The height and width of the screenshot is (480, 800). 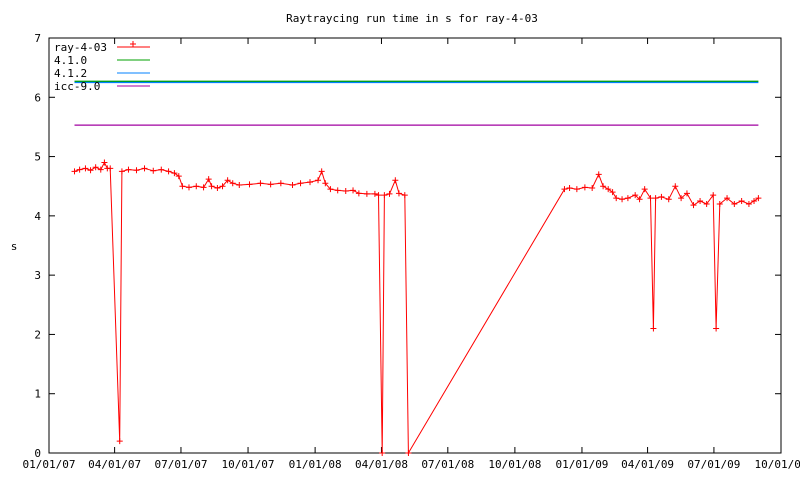 What do you see at coordinates (447, 464) in the screenshot?
I see `x-tick-label: 07/01/08` at bounding box center [447, 464].